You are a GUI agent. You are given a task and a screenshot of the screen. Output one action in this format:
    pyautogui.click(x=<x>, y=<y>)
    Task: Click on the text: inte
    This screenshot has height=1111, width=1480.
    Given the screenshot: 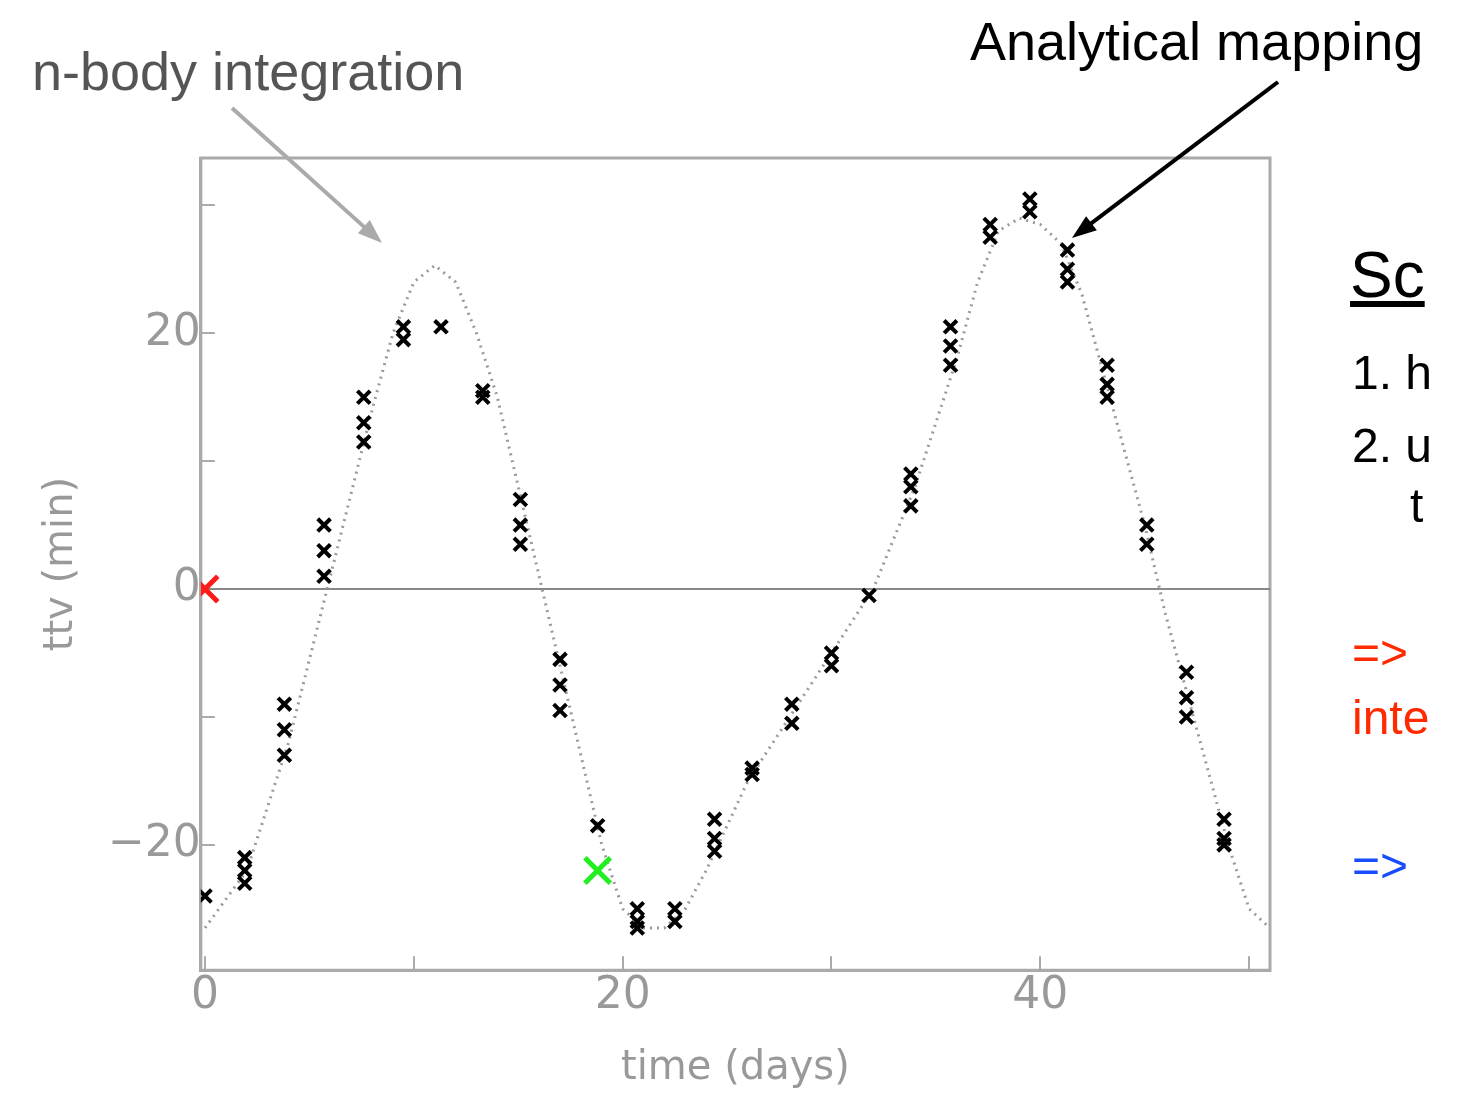 What is the action you would take?
    pyautogui.click(x=1391, y=717)
    